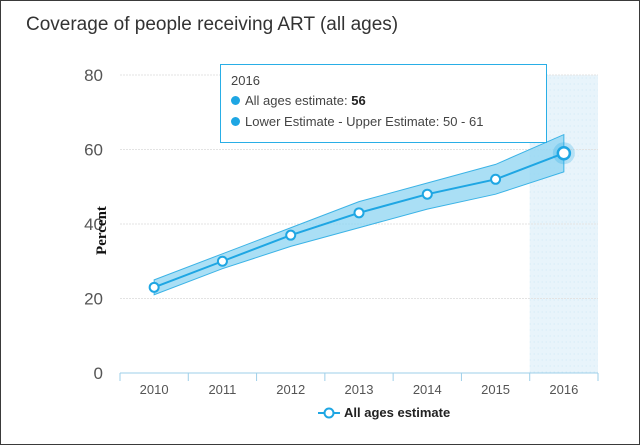  I want to click on tooltip-estimate-value: 56, so click(358, 100).